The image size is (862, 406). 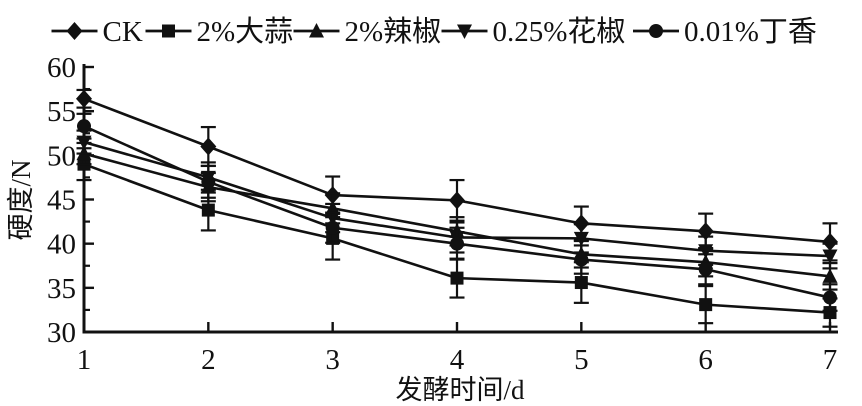 What do you see at coordinates (84, 360) in the screenshot?
I see `x-tick-label: 1` at bounding box center [84, 360].